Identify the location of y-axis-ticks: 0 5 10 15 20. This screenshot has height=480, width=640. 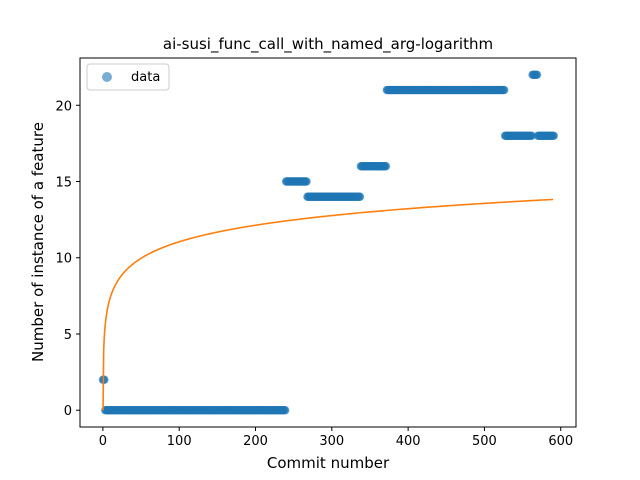
(67, 259).